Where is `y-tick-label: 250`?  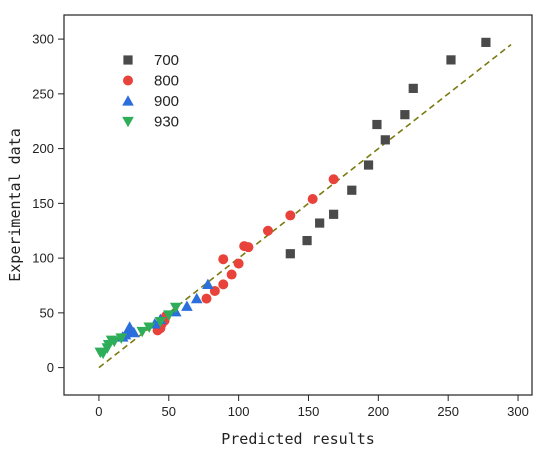
y-tick-label: 250 is located at coordinates (43, 93).